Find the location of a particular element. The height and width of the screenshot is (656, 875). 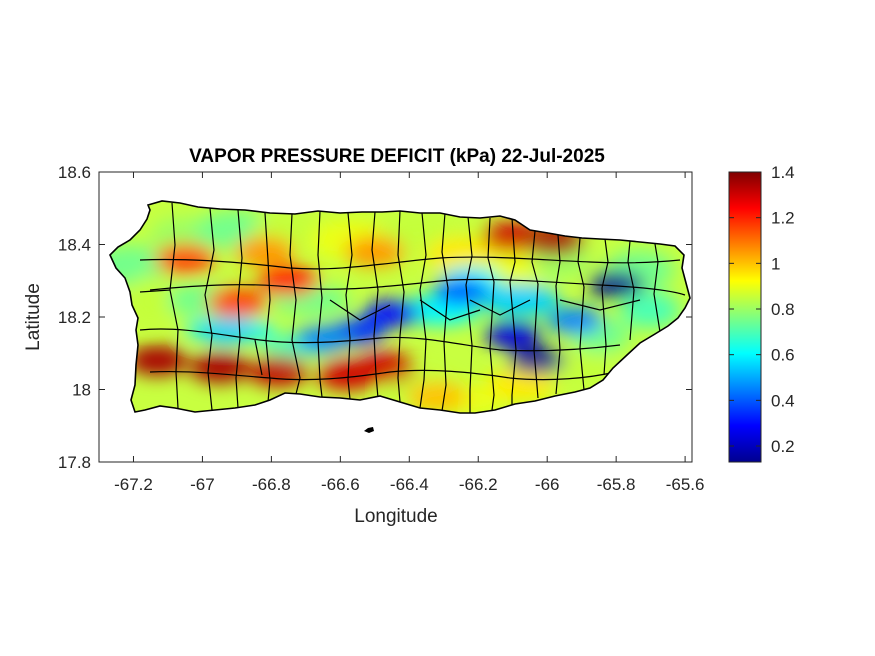

y-tick-label: 18.6 is located at coordinates (74, 172).